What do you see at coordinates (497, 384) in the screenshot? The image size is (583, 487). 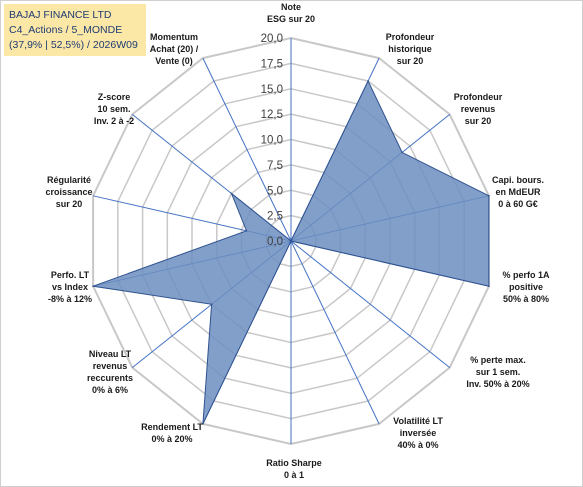 I see `axis-label-line: Inv. 50% à 20%` at bounding box center [497, 384].